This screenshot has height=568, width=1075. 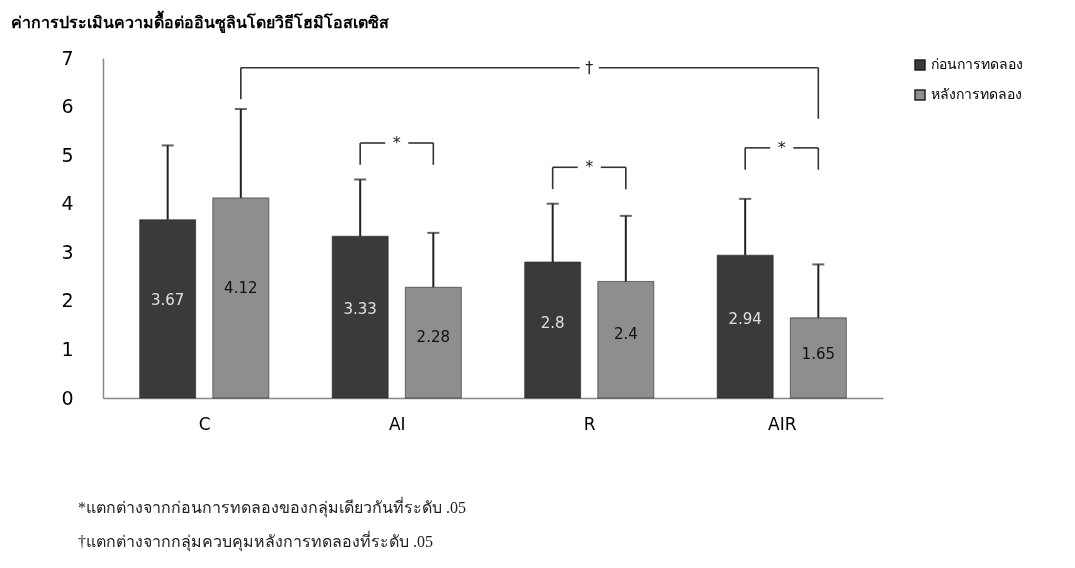 What do you see at coordinates (976, 94) in the screenshot?
I see `legend-label: หลังการทดลอง` at bounding box center [976, 94].